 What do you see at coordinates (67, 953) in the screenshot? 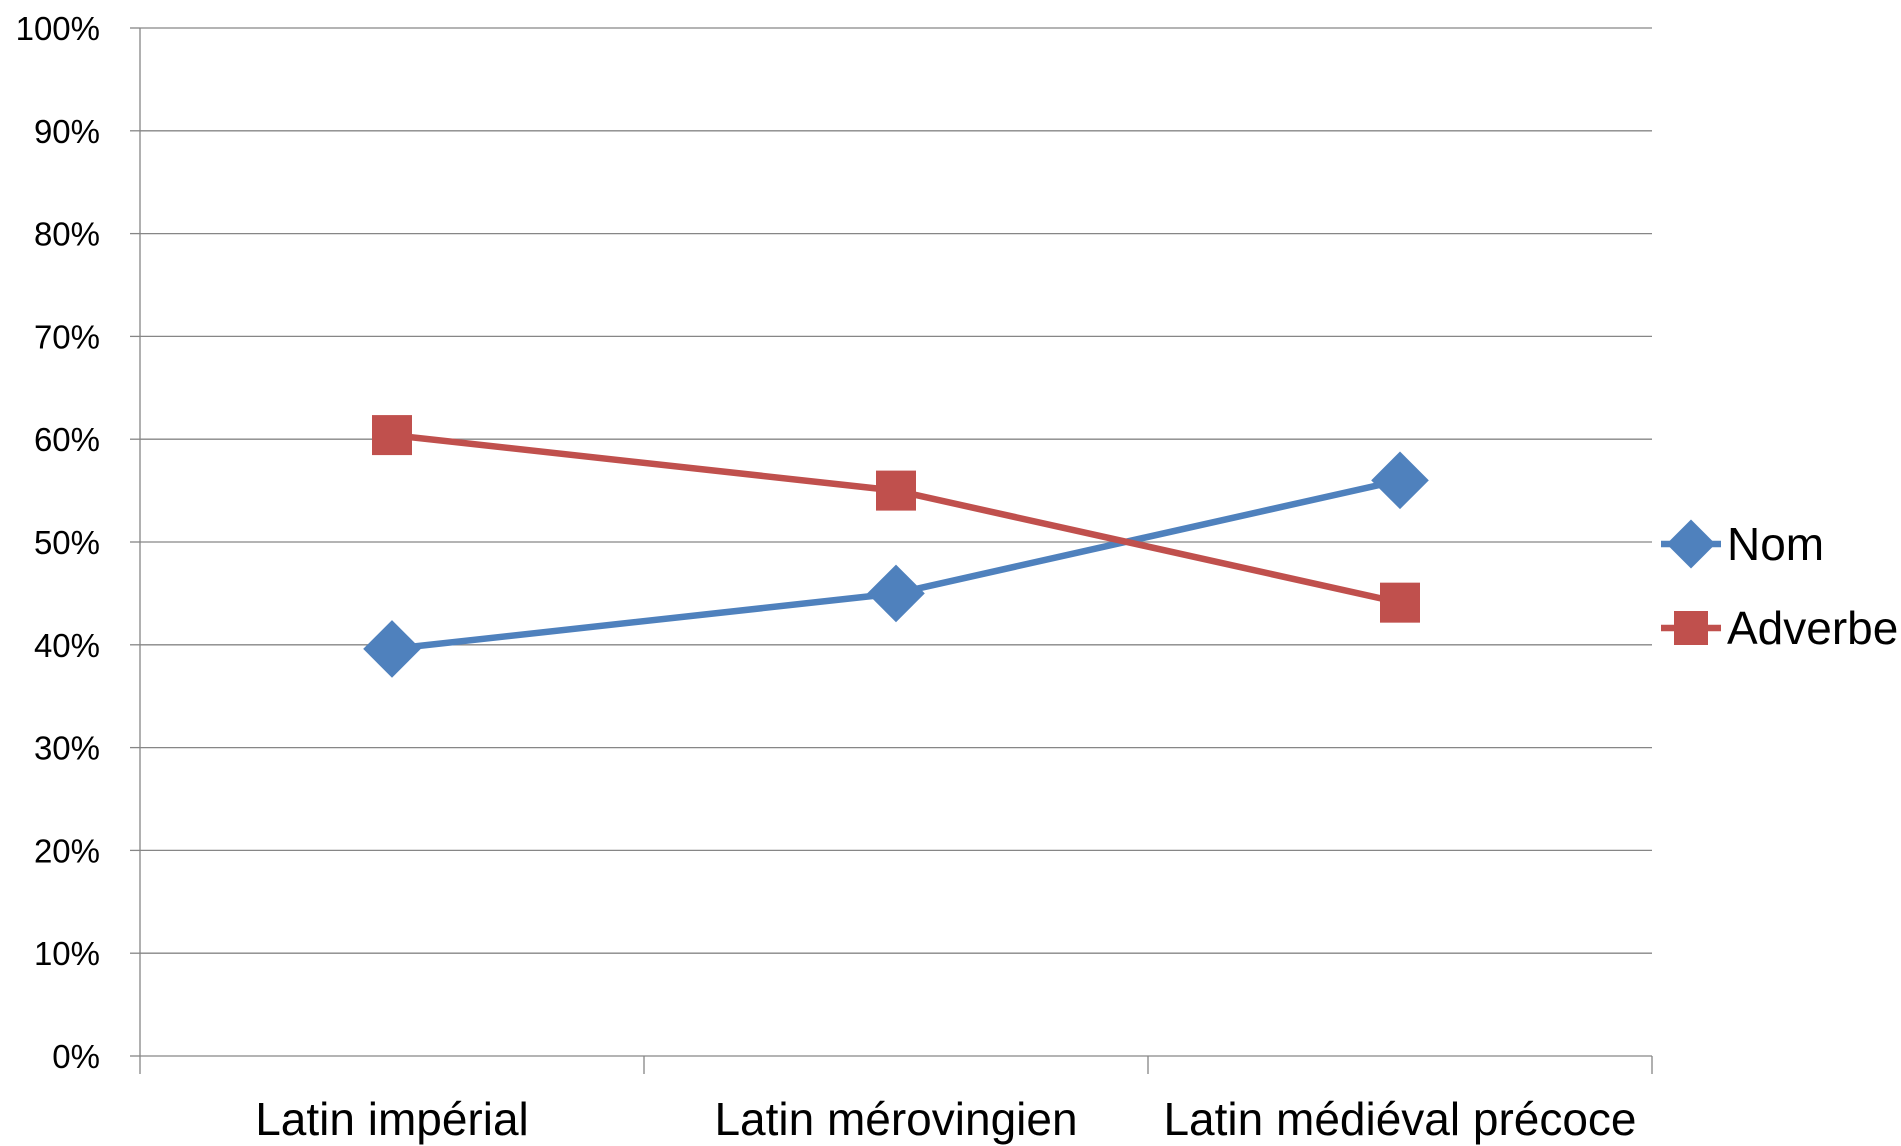
I see `y-tick-label: 10%` at bounding box center [67, 953].